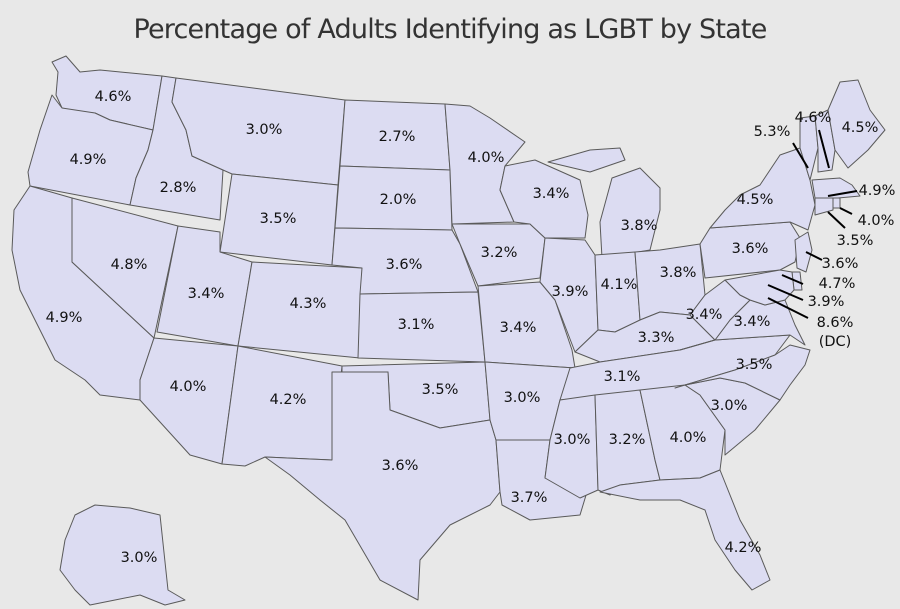 The width and height of the screenshot is (900, 609). What do you see at coordinates (622, 377) in the screenshot?
I see `label-TN: 3.1%` at bounding box center [622, 377].